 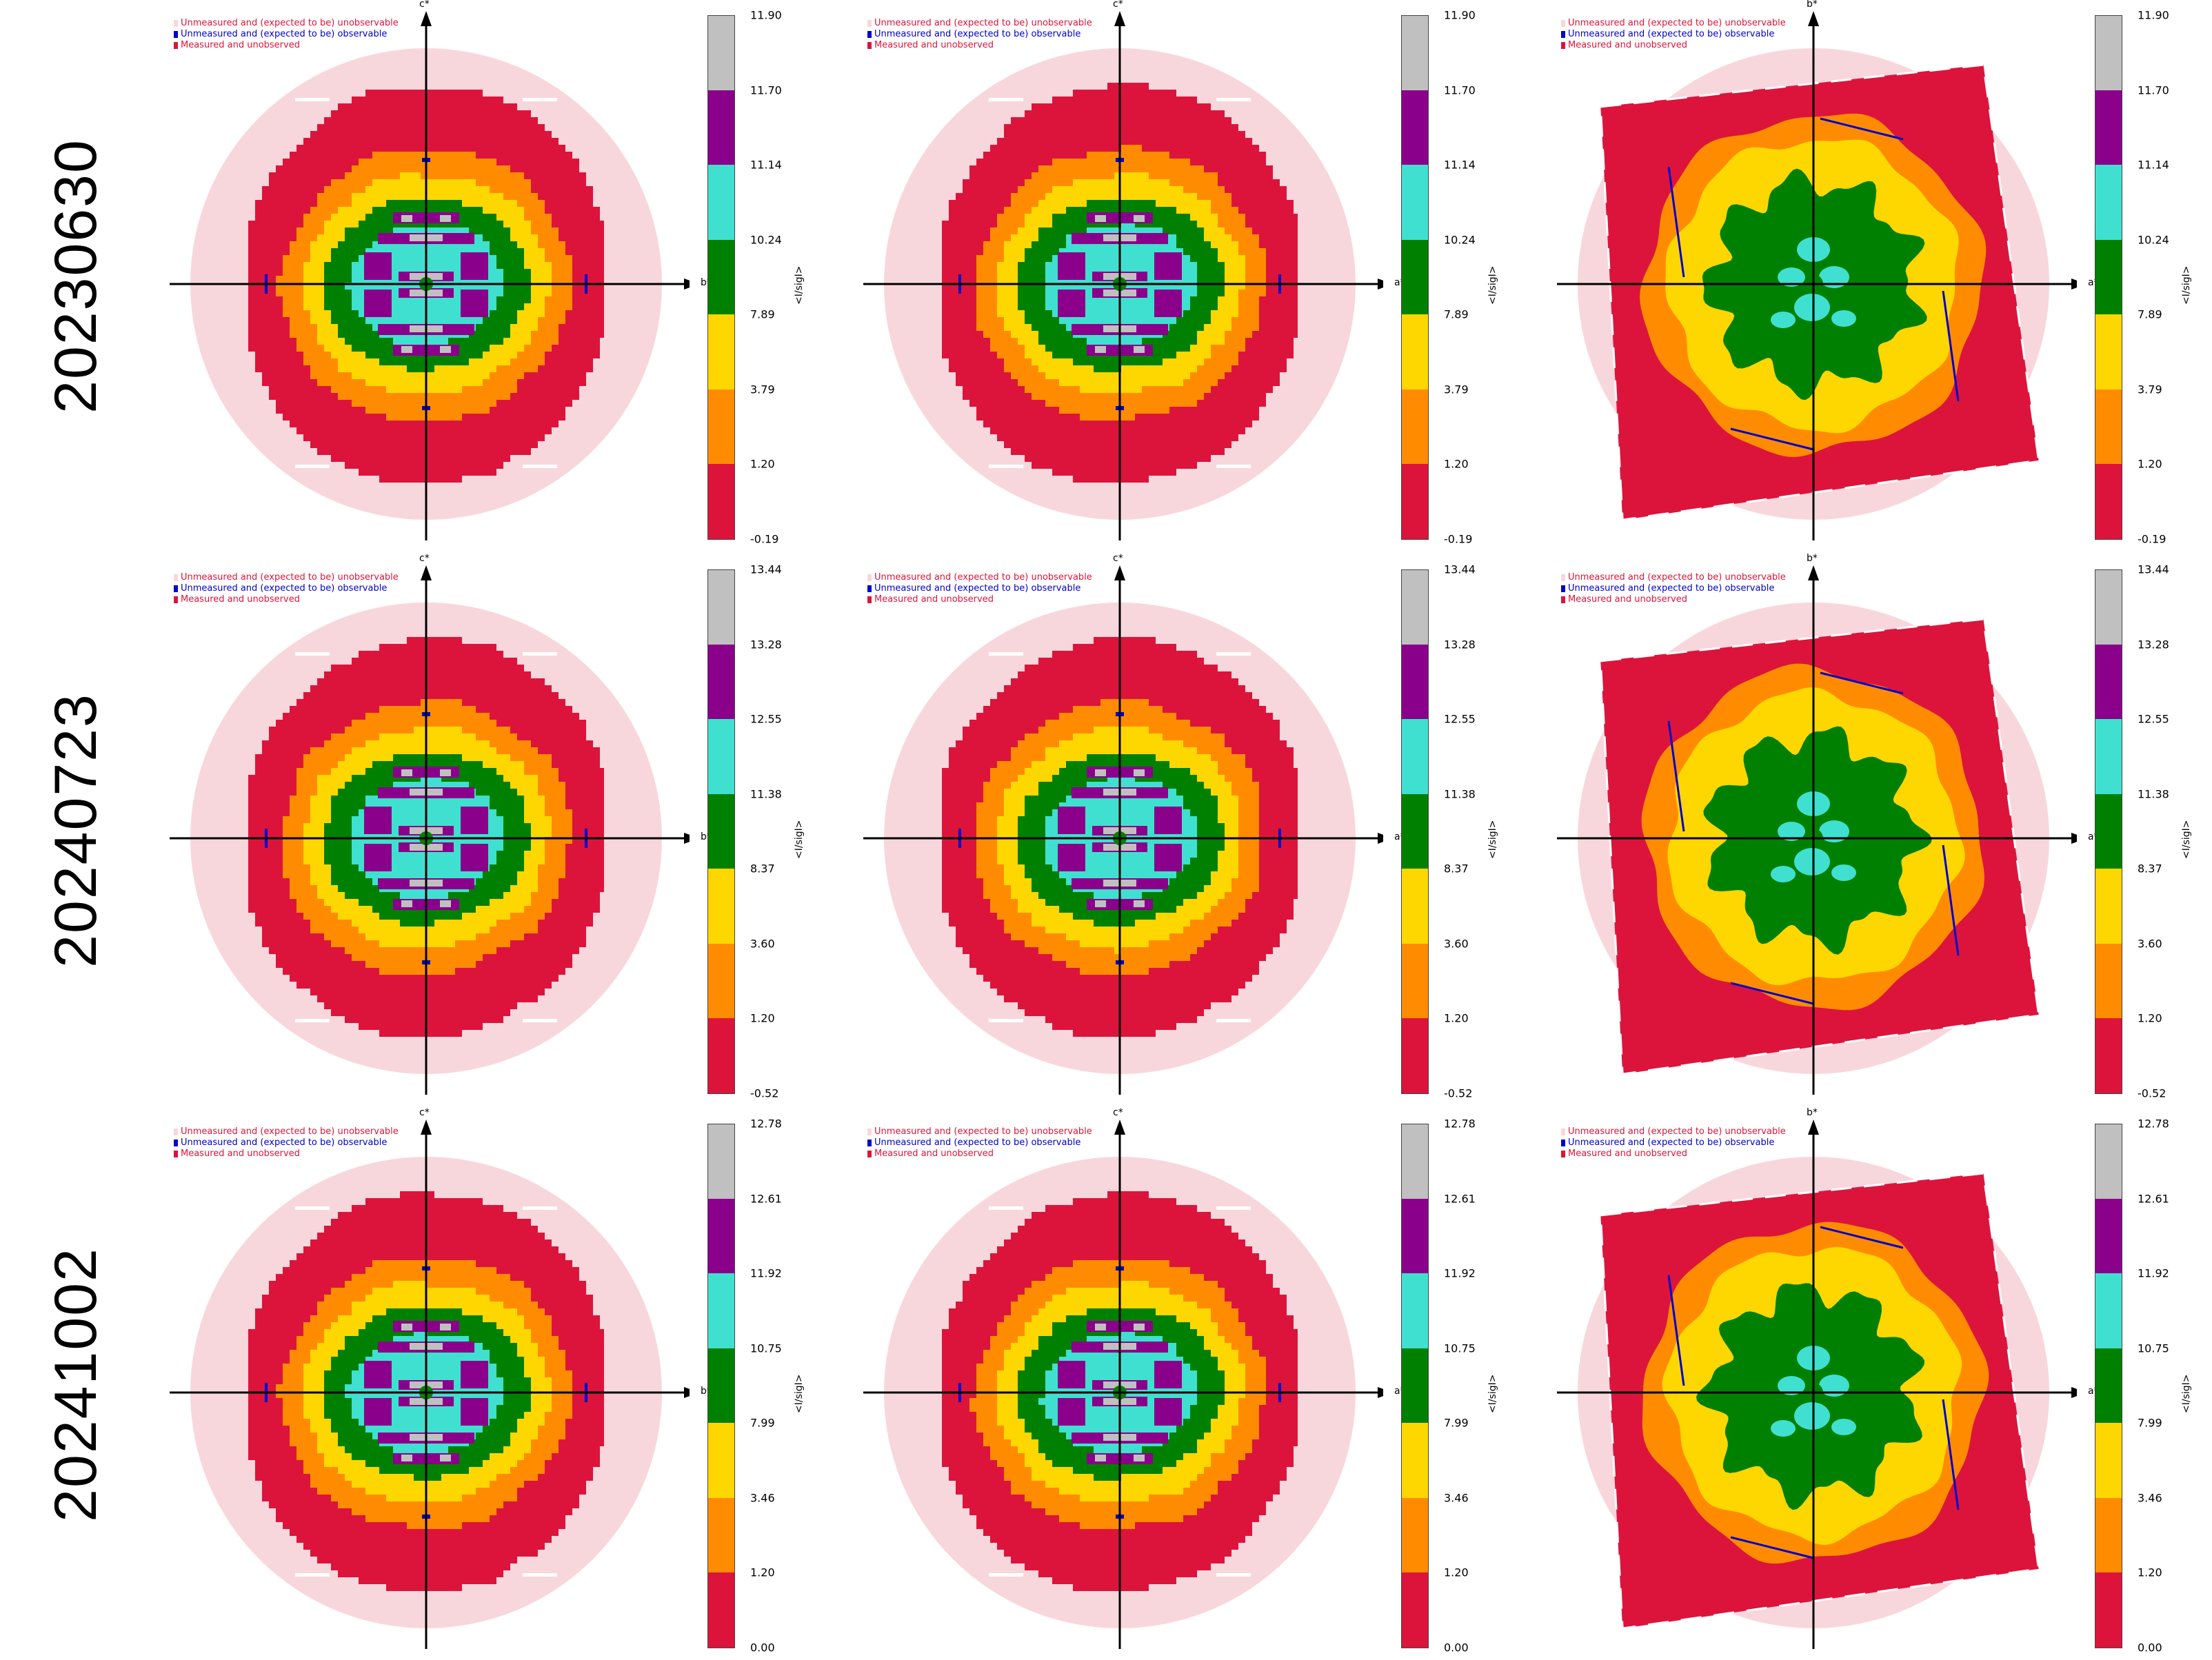 I want to click on colorbar-tick-label: 10.24, so click(x=766, y=240).